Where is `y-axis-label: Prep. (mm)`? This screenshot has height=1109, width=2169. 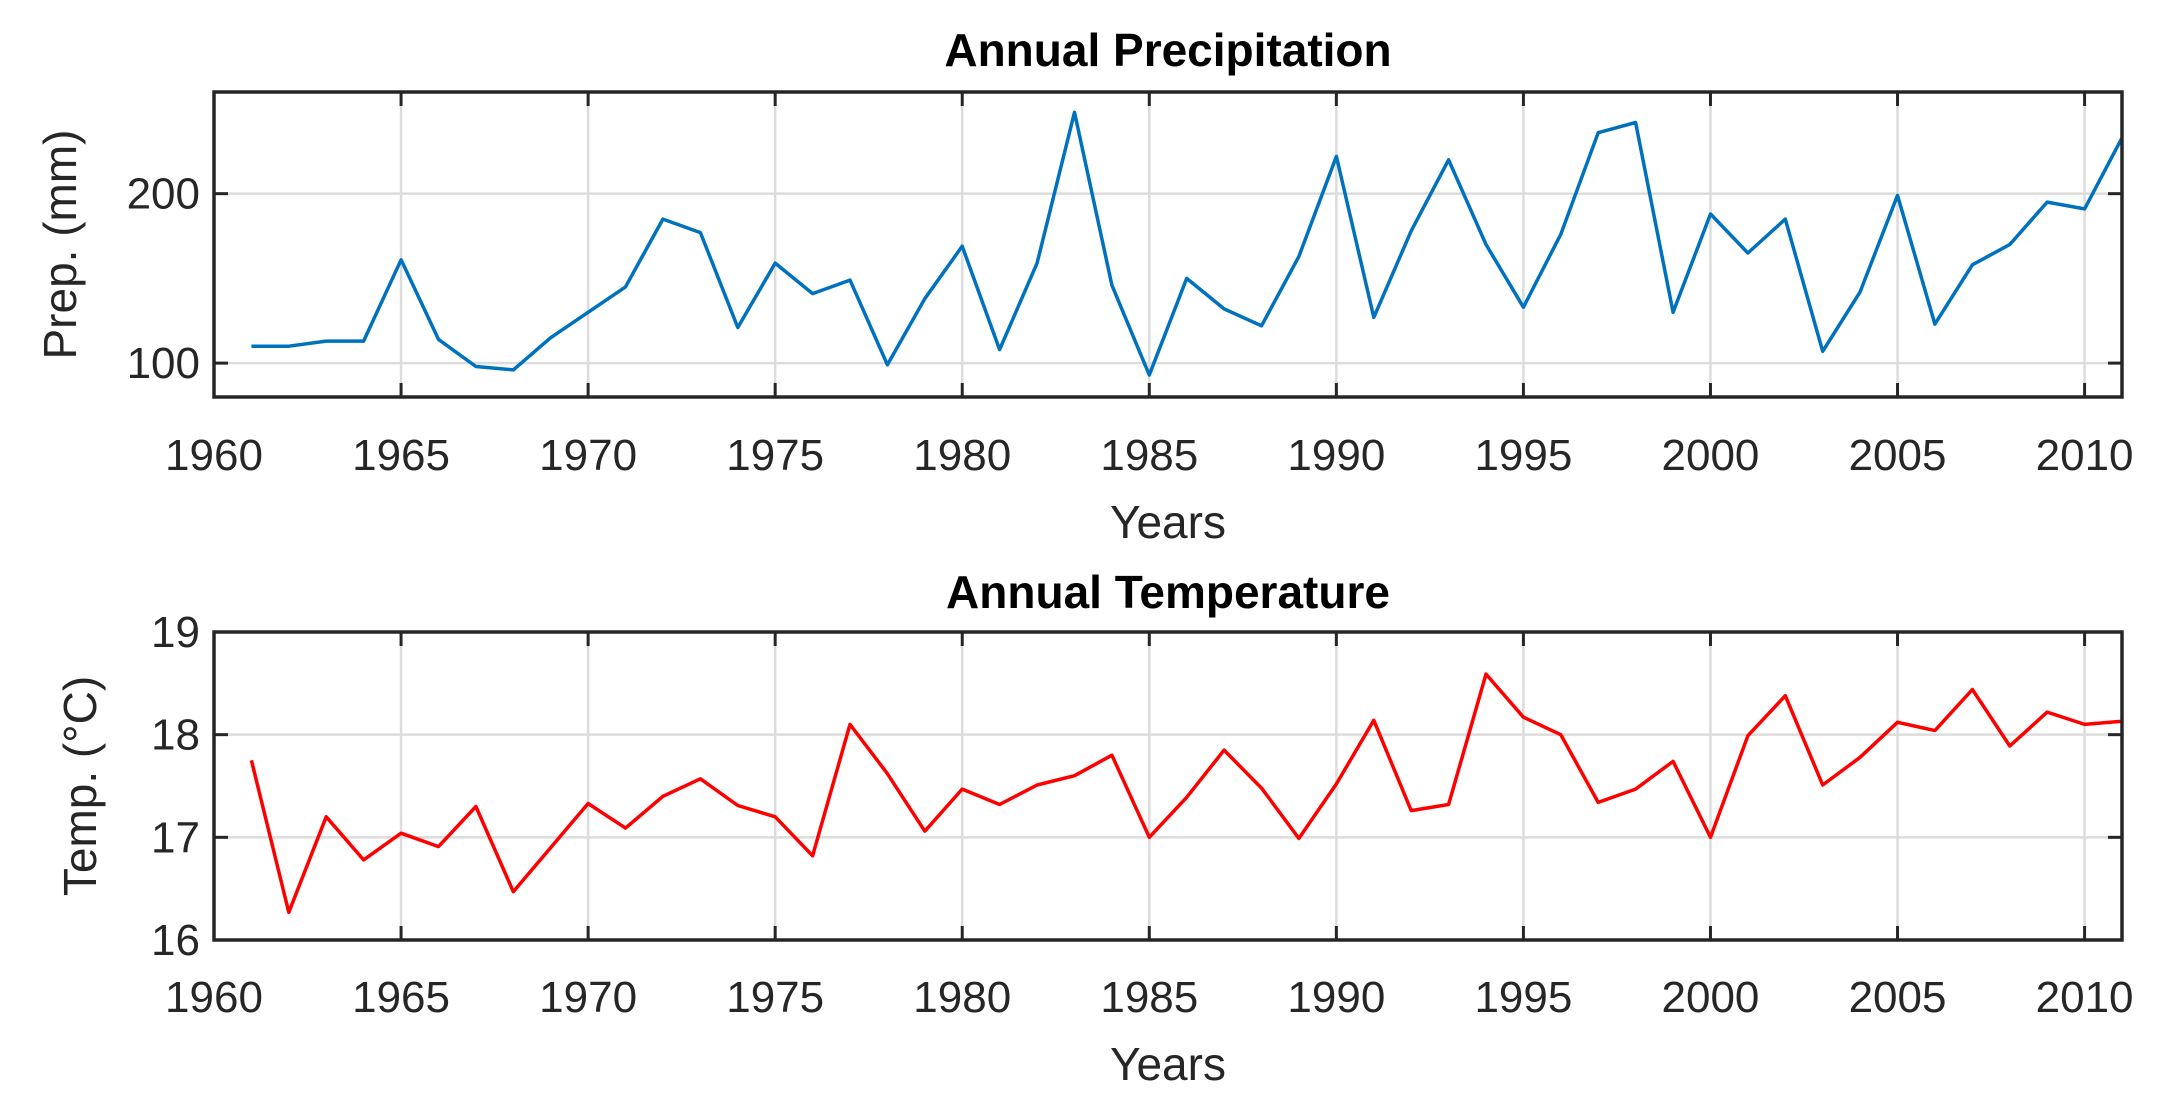 y-axis-label: Prep. (mm) is located at coordinates (60, 245).